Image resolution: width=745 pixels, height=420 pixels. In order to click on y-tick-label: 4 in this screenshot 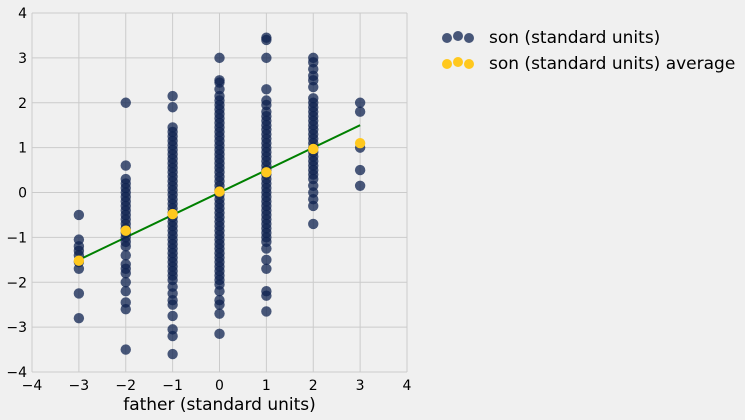, I will do `click(22, 14)`.